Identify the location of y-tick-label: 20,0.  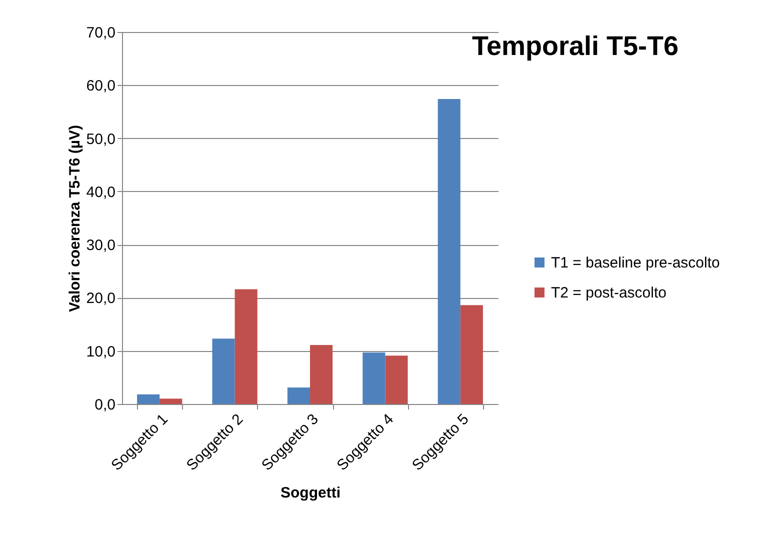
(101, 299).